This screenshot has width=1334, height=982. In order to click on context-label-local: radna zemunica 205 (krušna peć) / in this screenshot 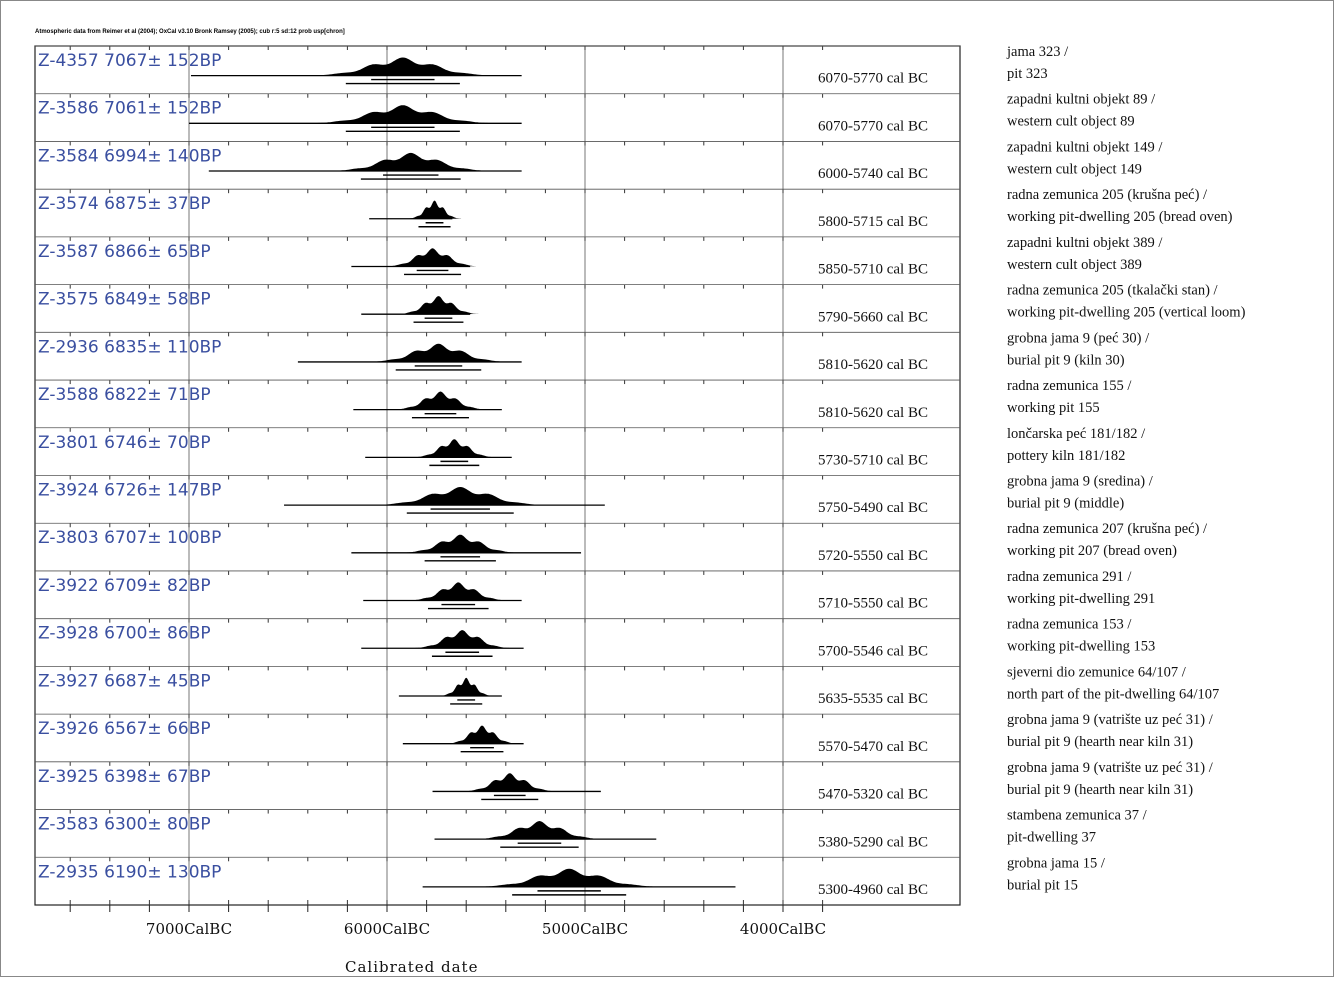, I will do `click(1107, 195)`.